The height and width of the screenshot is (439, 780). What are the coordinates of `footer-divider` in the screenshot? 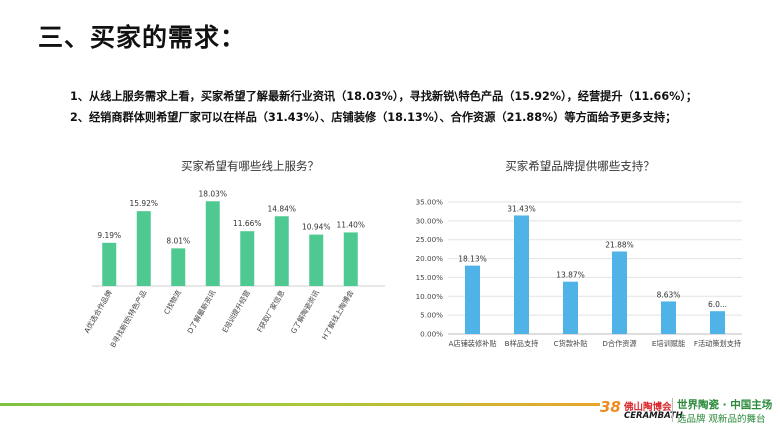 It's located at (300, 404).